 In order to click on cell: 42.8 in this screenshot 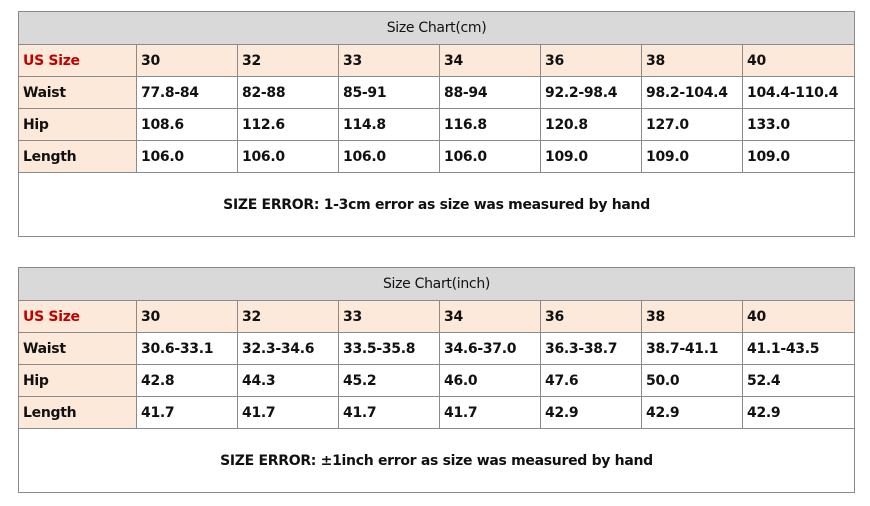, I will do `click(187, 380)`.